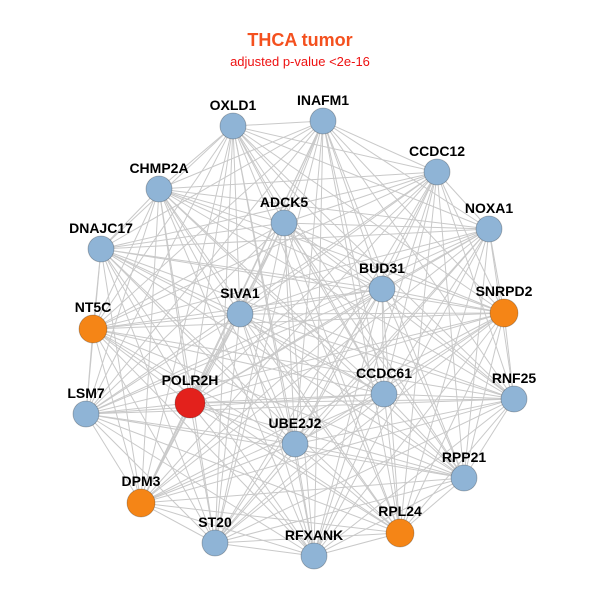  I want to click on edge-RNF25-POLR2H, so click(352, 401).